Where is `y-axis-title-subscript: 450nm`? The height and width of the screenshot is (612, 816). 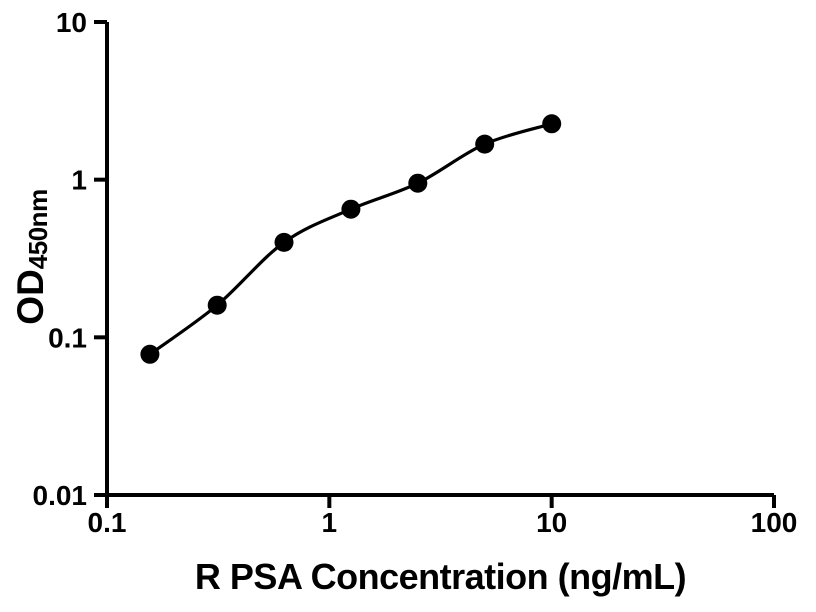
y-axis-title-subscript: 450nm is located at coordinates (37, 229).